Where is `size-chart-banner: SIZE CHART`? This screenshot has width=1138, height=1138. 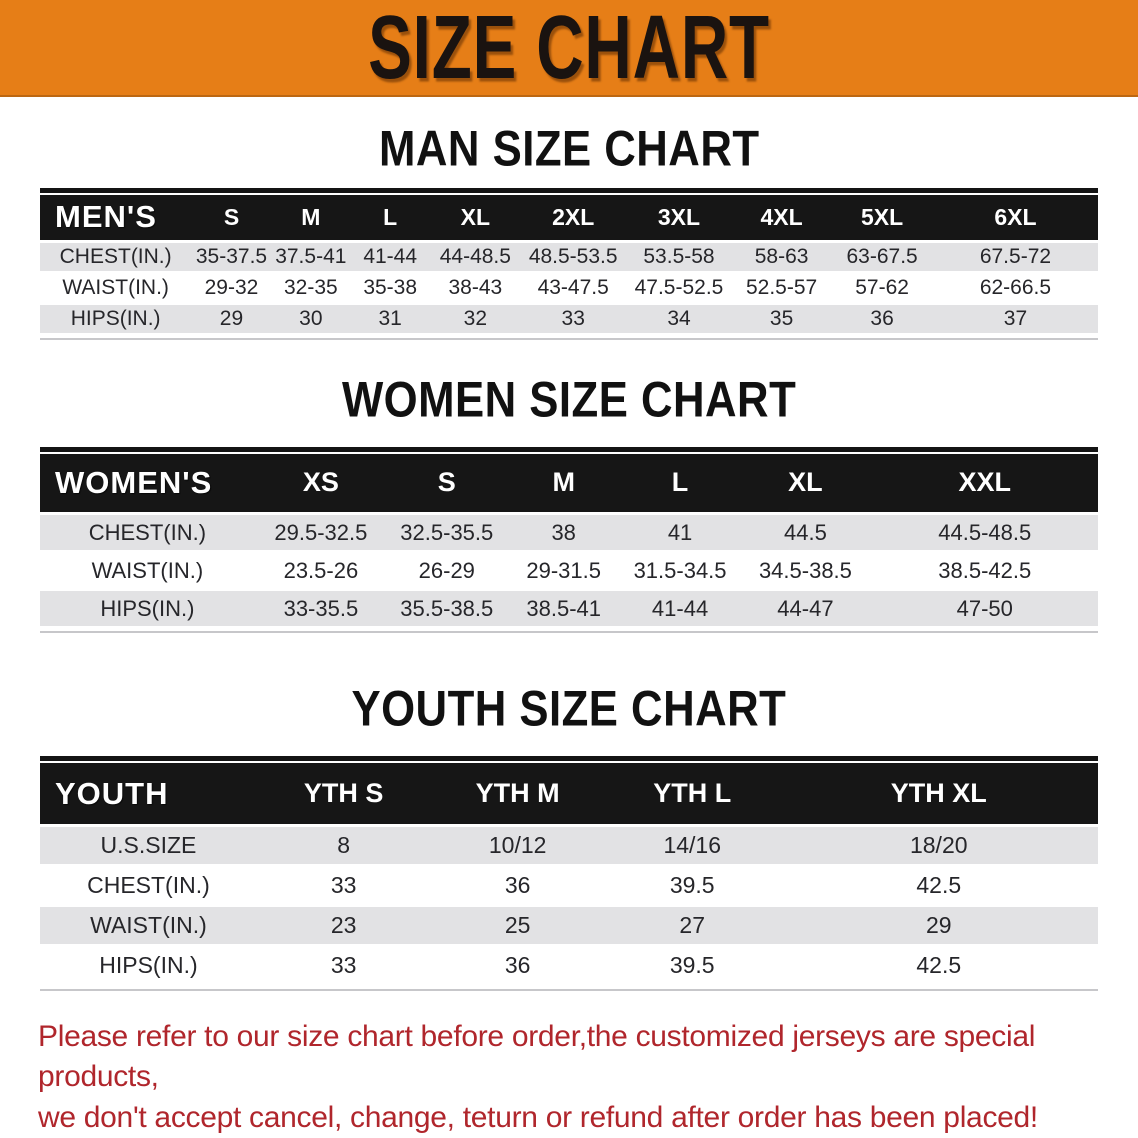
size-chart-banner: SIZE CHART is located at coordinates (569, 48).